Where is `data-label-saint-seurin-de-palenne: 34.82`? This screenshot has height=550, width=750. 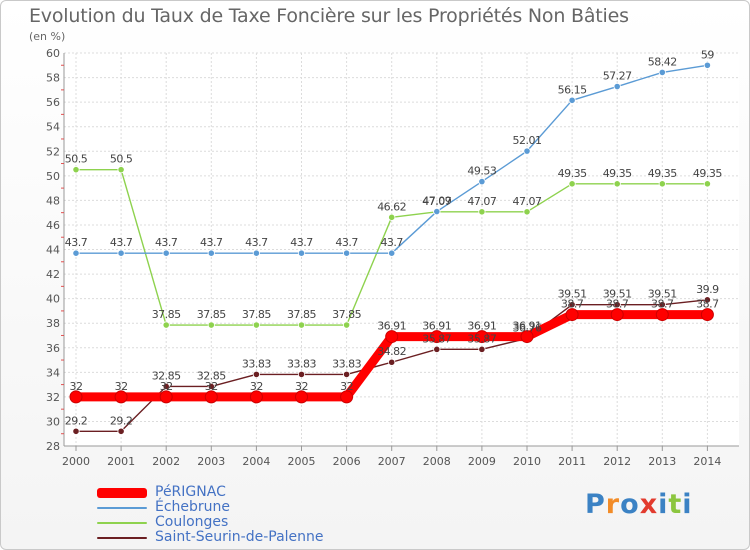 data-label-saint-seurin-de-palenne: 34.82 is located at coordinates (391, 351).